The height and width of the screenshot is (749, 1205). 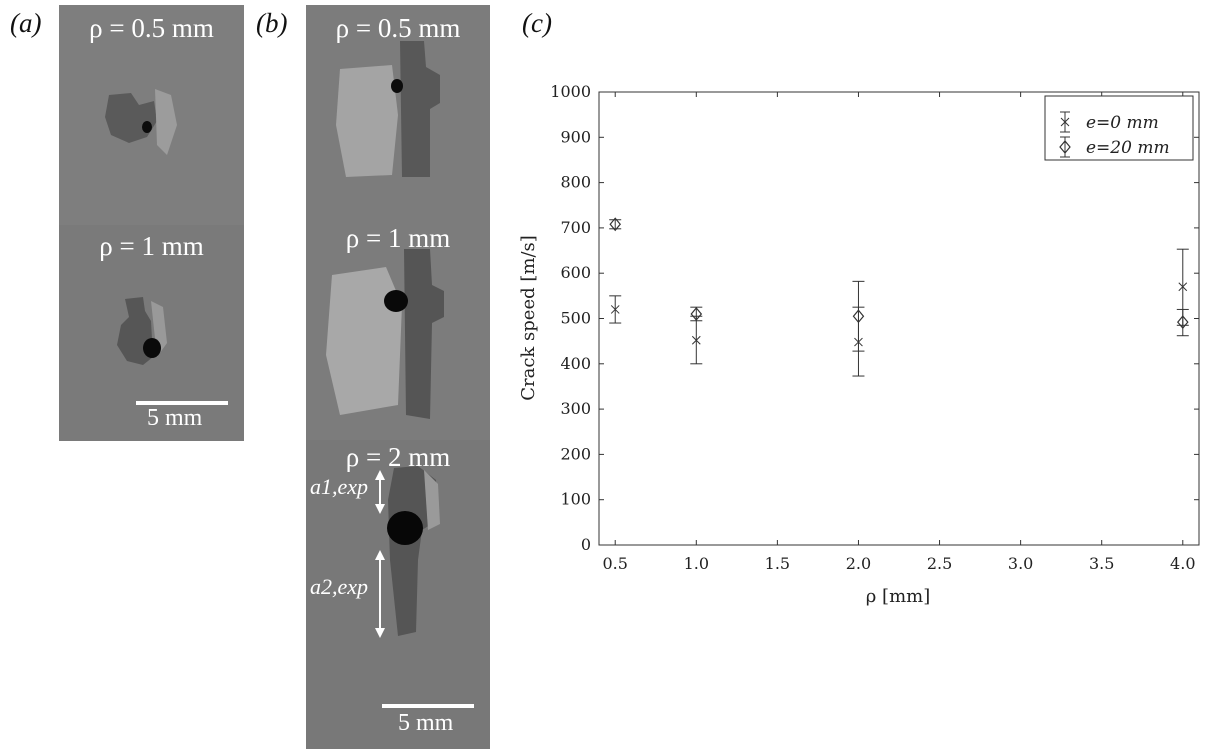 What do you see at coordinates (1065, 122) in the screenshot?
I see `legend-marker-e0` at bounding box center [1065, 122].